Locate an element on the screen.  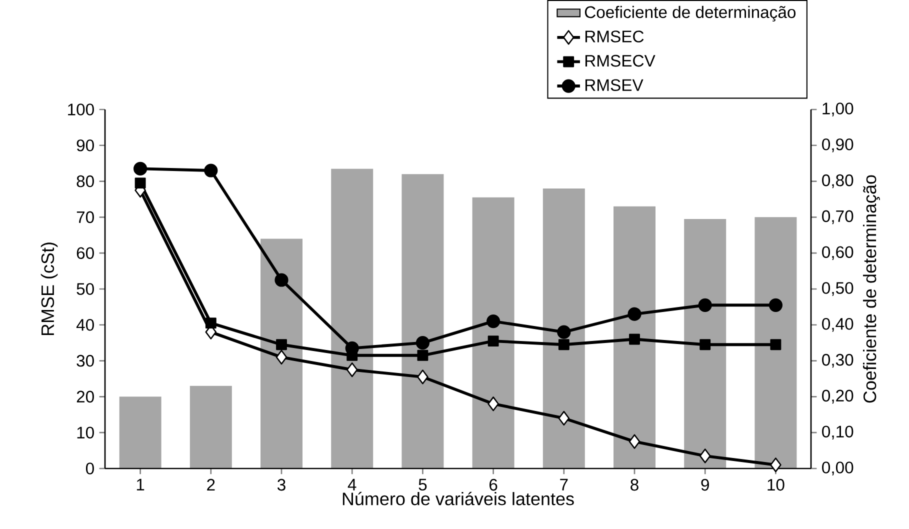
y-tick-label: 80 is located at coordinates (85, 181).